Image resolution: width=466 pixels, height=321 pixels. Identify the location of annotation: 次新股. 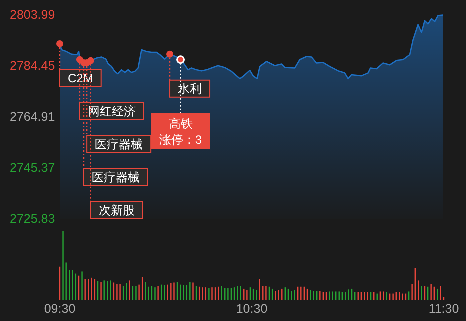
(116, 210).